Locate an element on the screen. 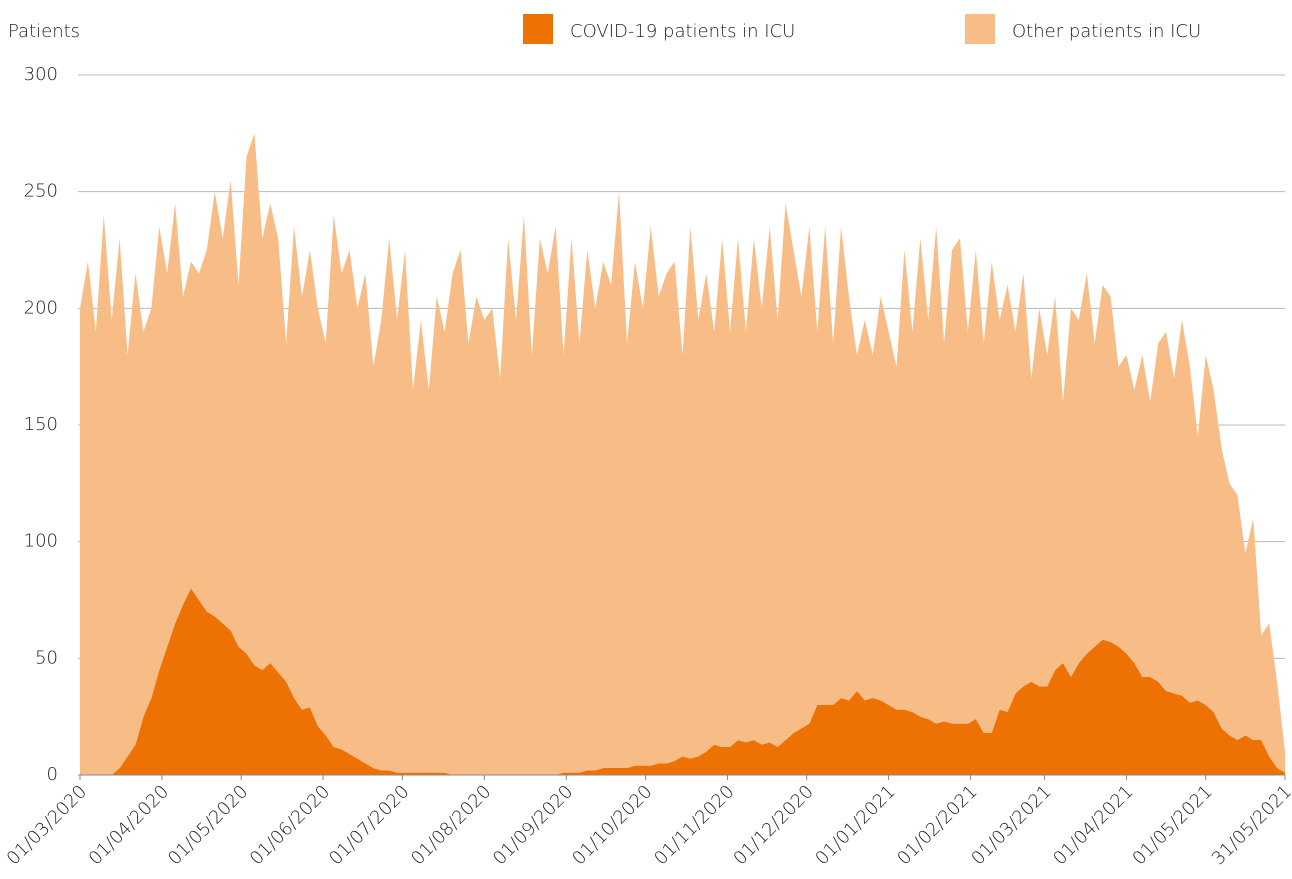  x-tick-label: 01/08/2020 is located at coordinates (451, 825).